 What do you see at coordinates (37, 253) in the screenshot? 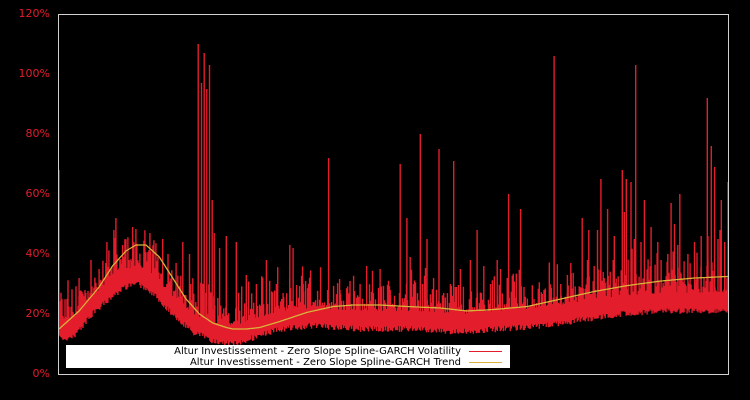
I see `y-tick-label: 40%` at bounding box center [37, 253].